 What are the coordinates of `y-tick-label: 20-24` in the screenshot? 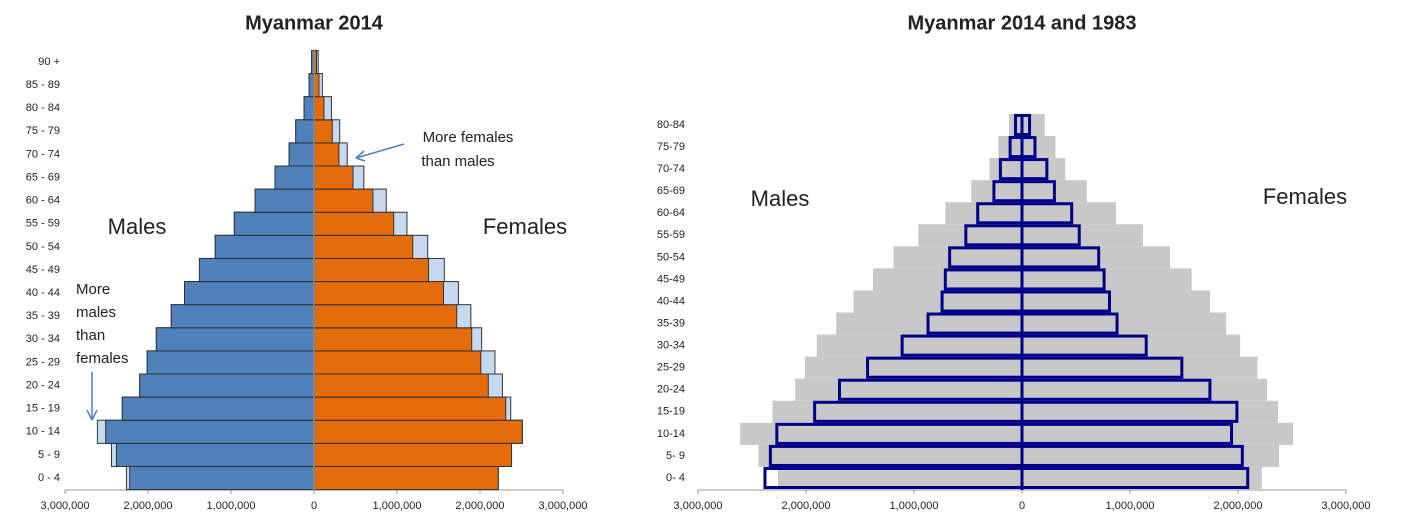 It's located at (671, 390).